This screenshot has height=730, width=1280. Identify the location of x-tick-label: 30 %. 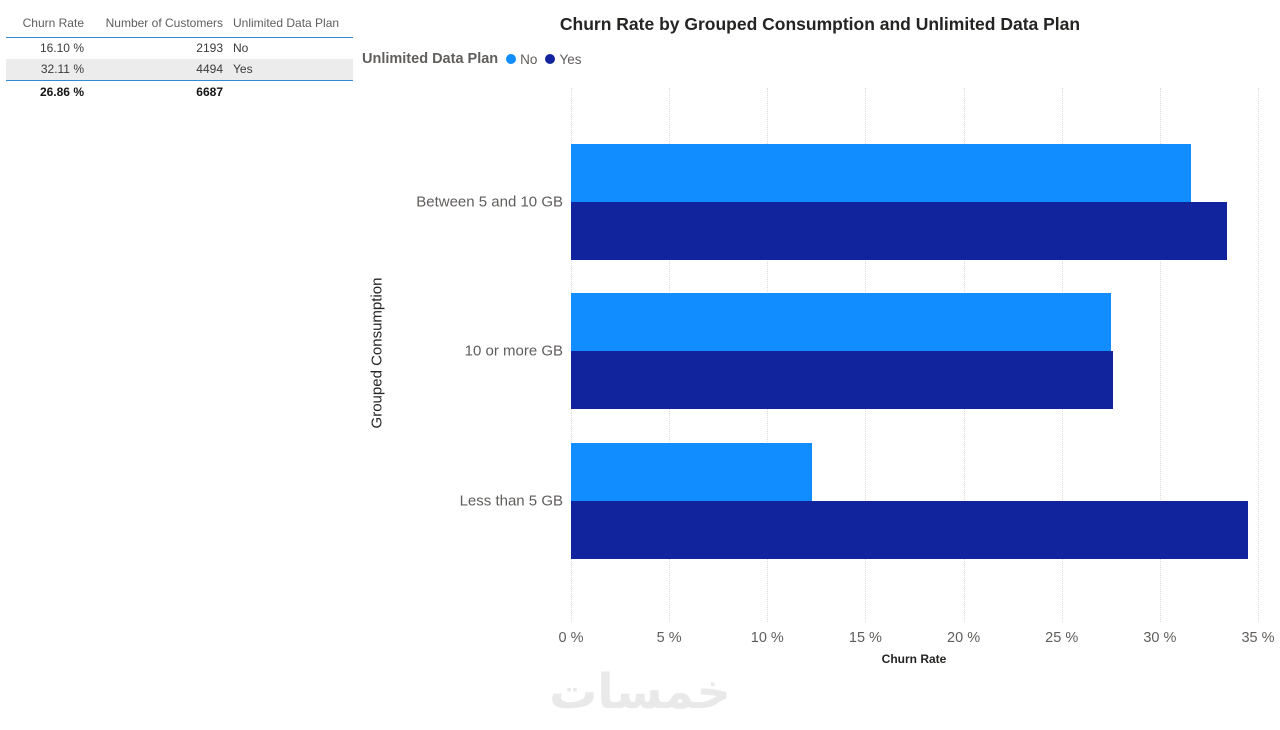
(1160, 638).